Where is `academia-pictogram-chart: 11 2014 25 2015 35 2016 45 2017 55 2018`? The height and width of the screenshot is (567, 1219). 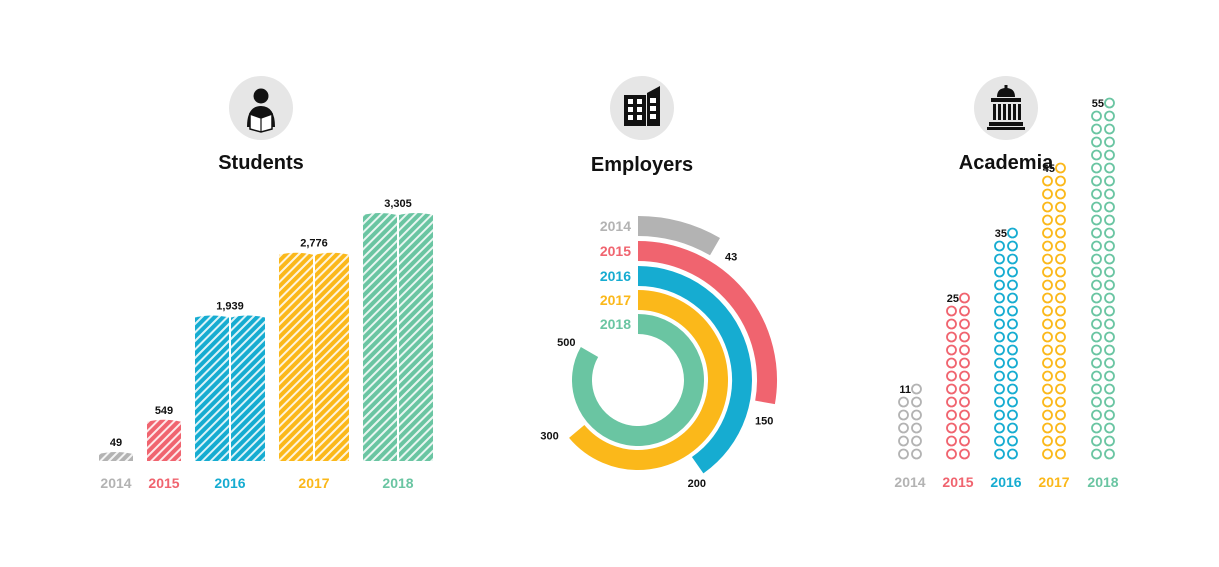
academia-pictogram-chart: 11 2014 25 2015 35 2016 45 2017 55 2018 is located at coordinates (1006, 293).